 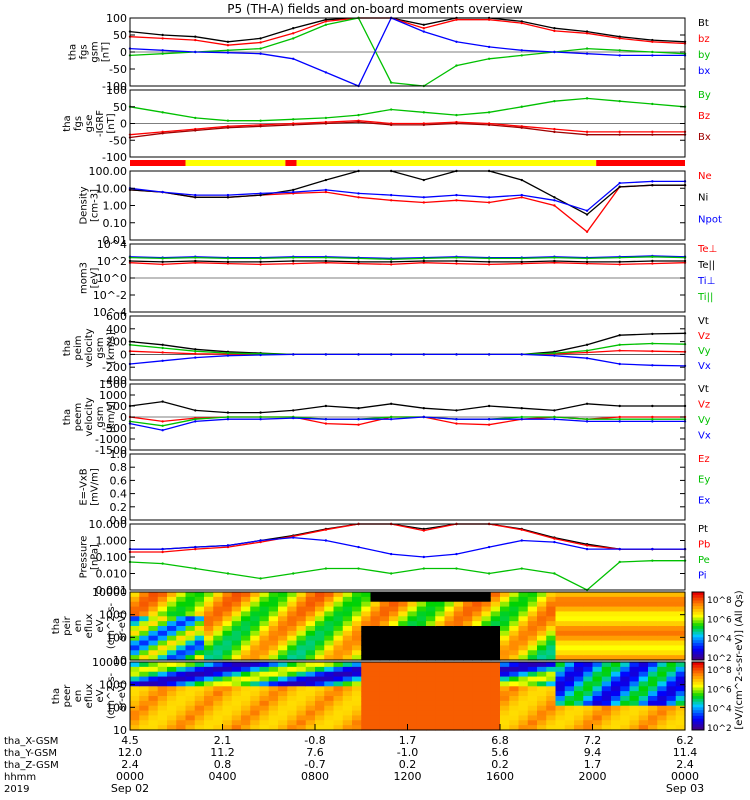 I want to click on series-line-npot, so click(x=407, y=196).